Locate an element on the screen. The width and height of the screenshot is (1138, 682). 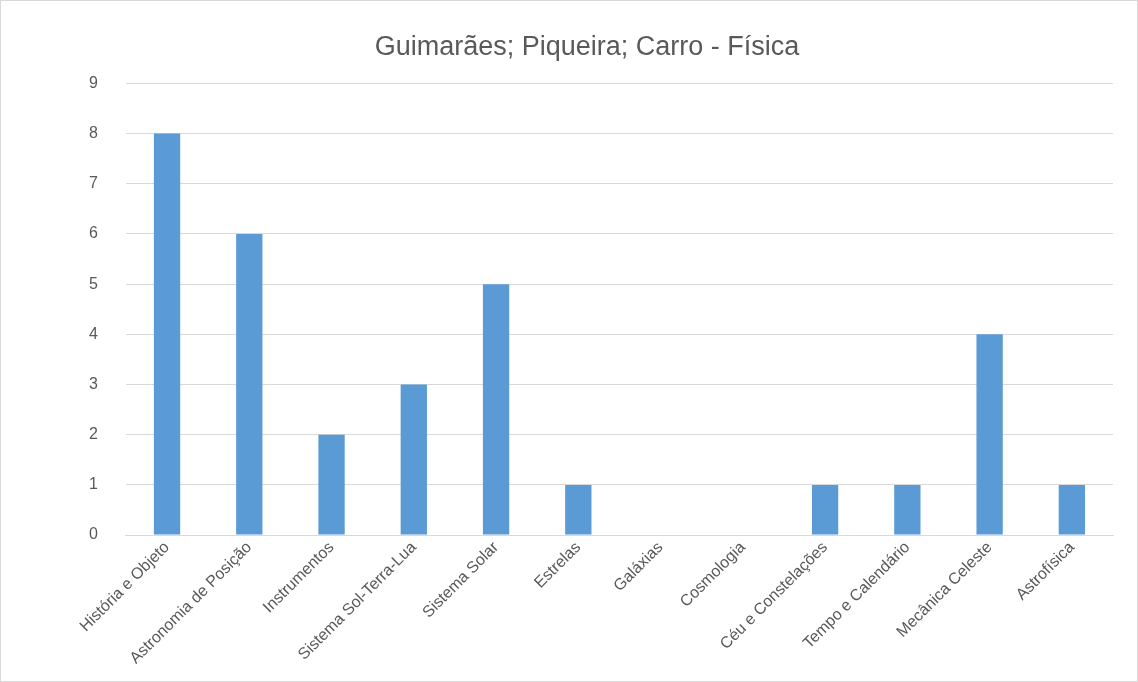
y-tick-label: 7 is located at coordinates (93, 183).